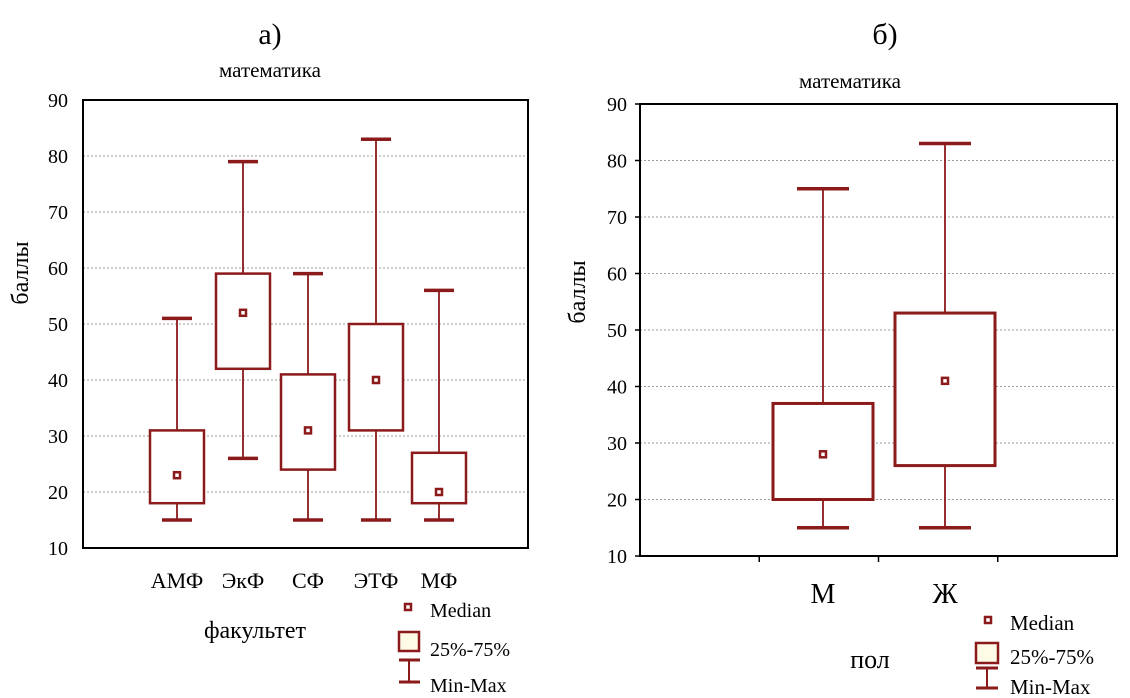  I want to click on panel-b-legend: Median 25%-75% Min-Max, so click(1034, 654).